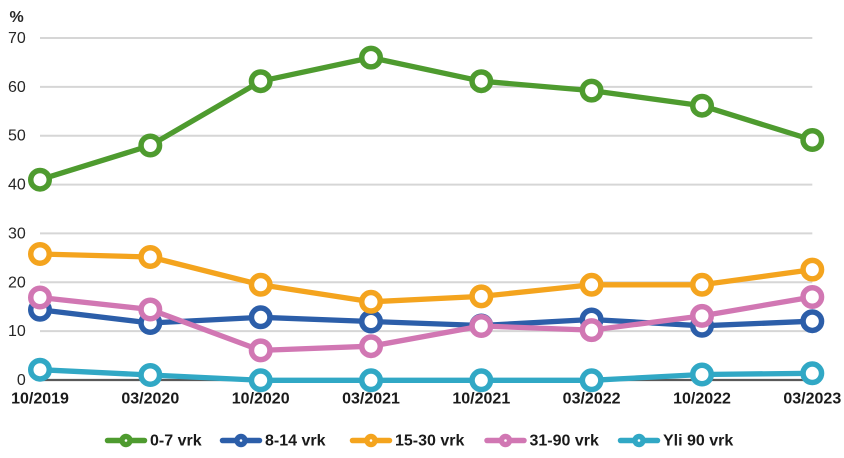 This screenshot has width=844, height=458. What do you see at coordinates (17, 87) in the screenshot?
I see `svg-text: 60` at bounding box center [17, 87].